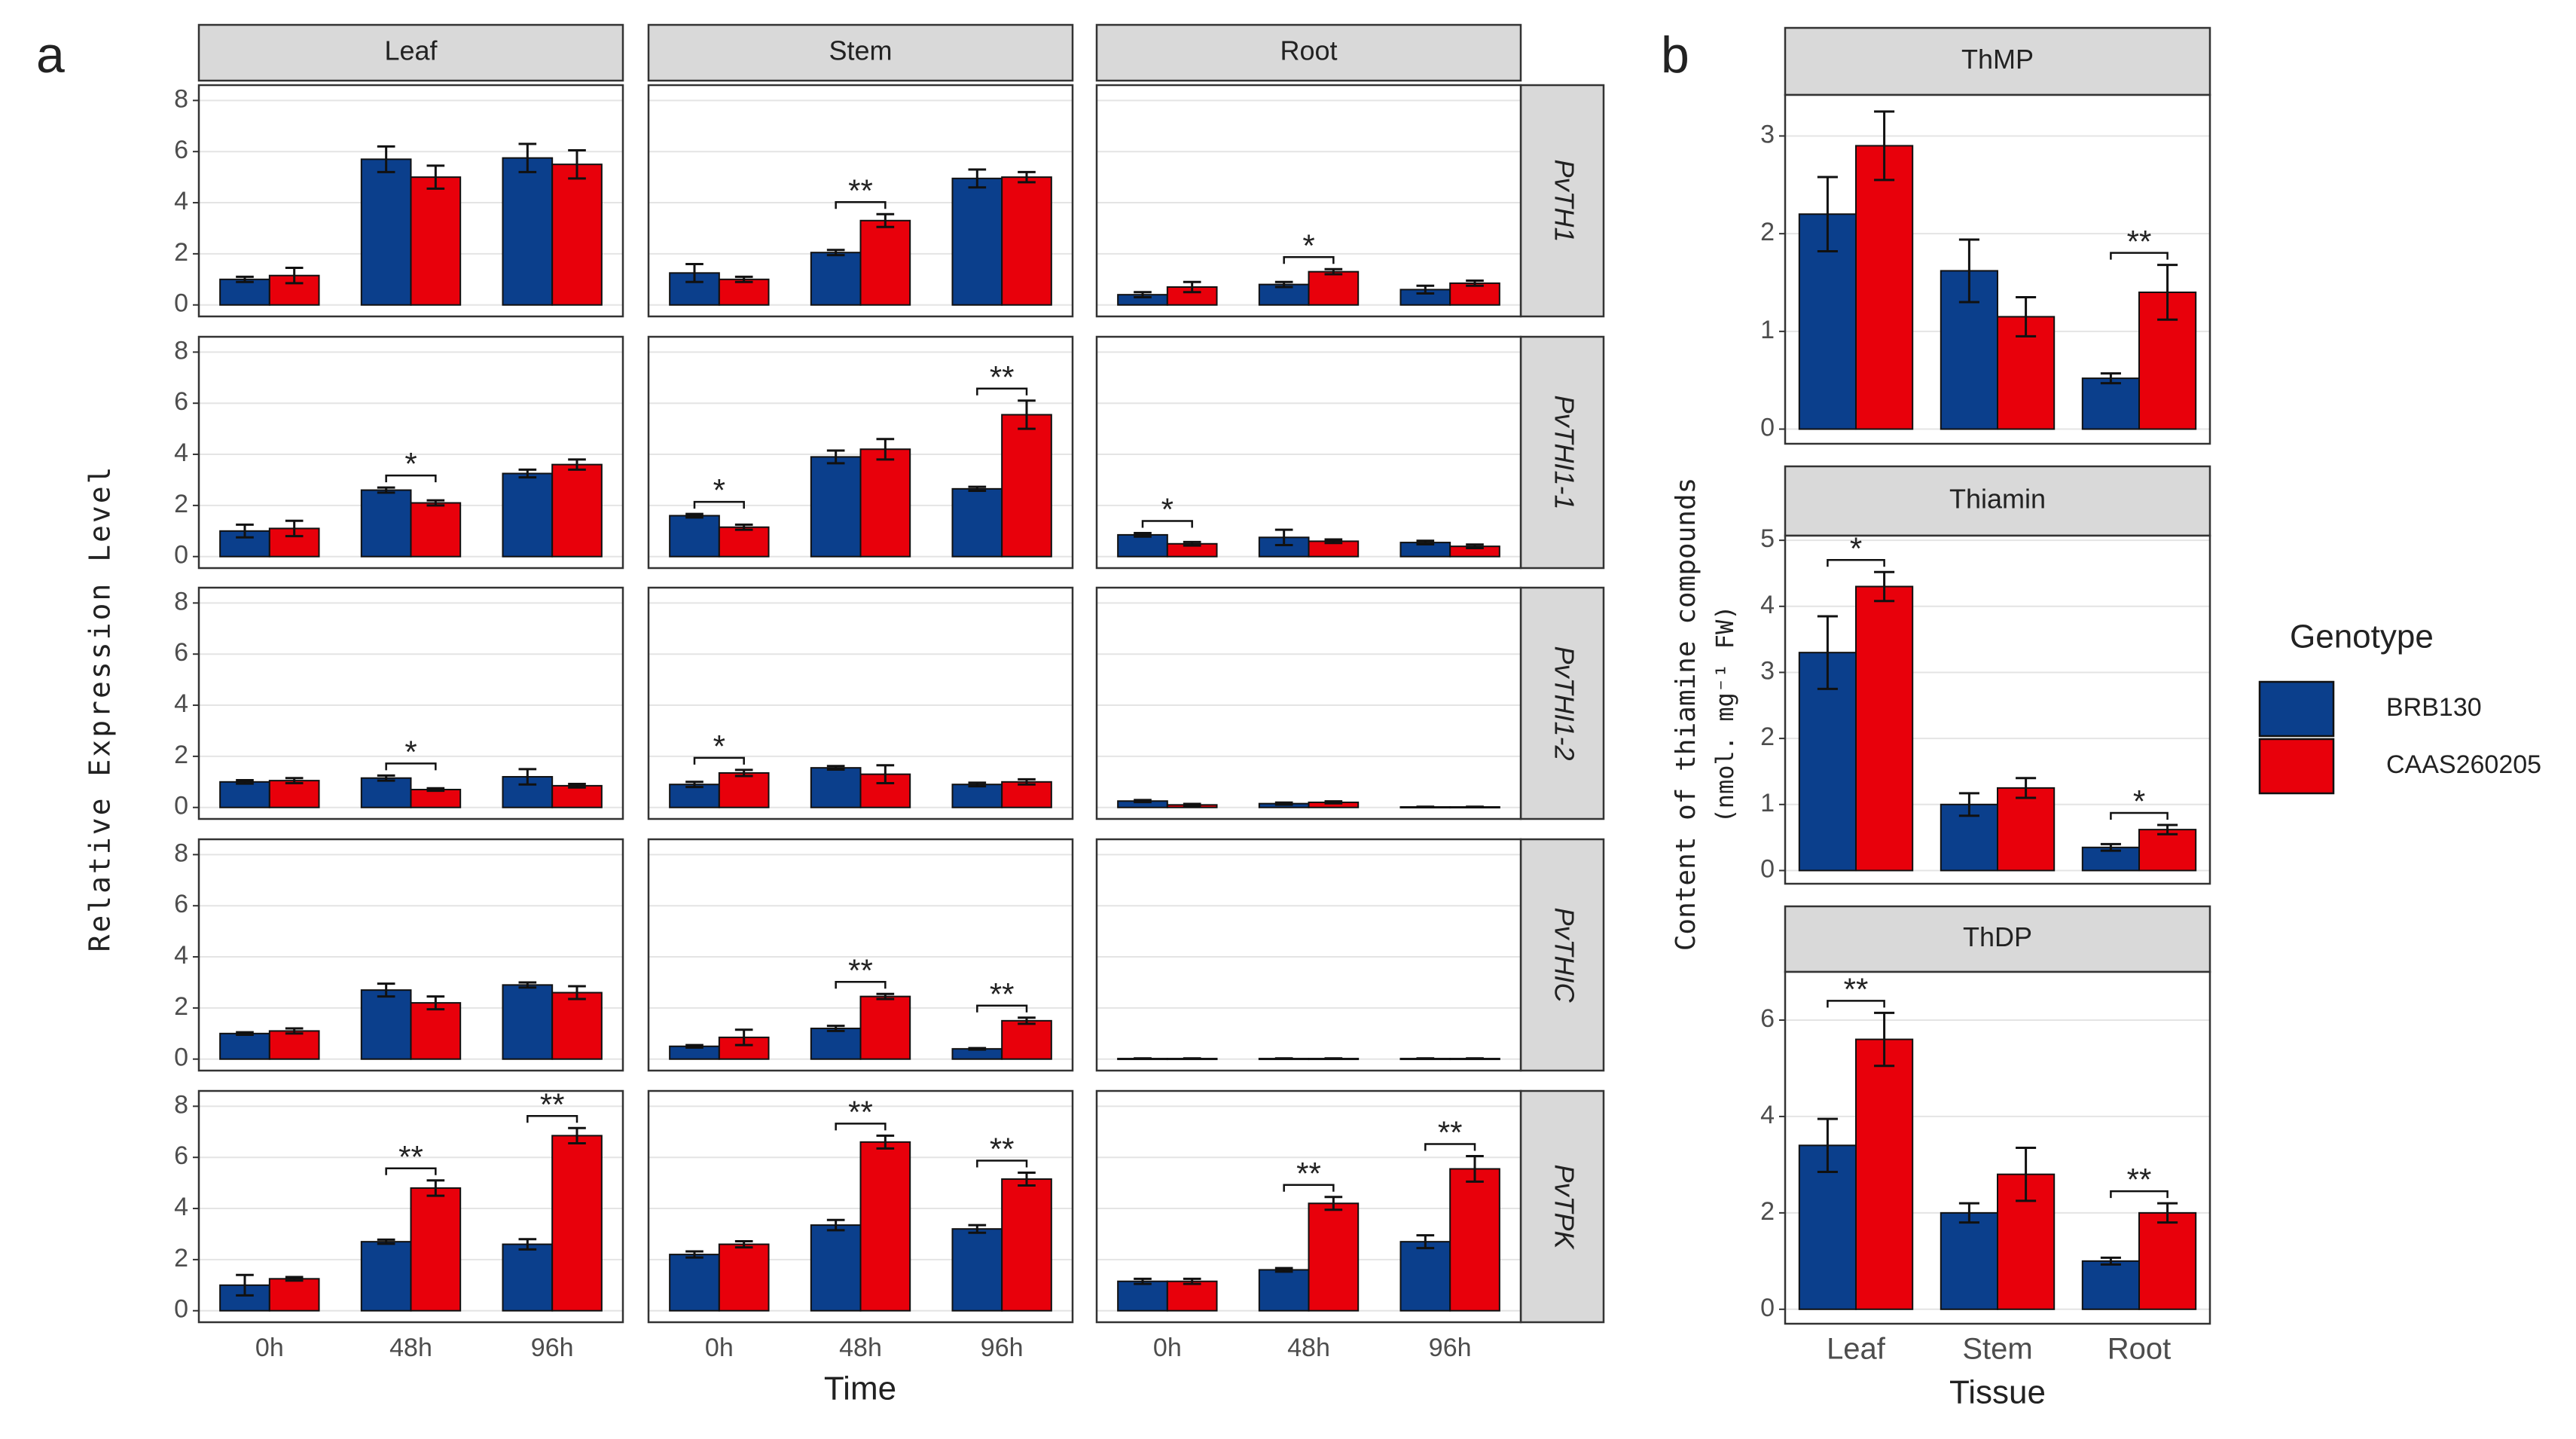 Image resolution: width=2576 pixels, height=1439 pixels. Describe the element at coordinates (1167, 509) in the screenshot. I see `significance-label: *` at that location.